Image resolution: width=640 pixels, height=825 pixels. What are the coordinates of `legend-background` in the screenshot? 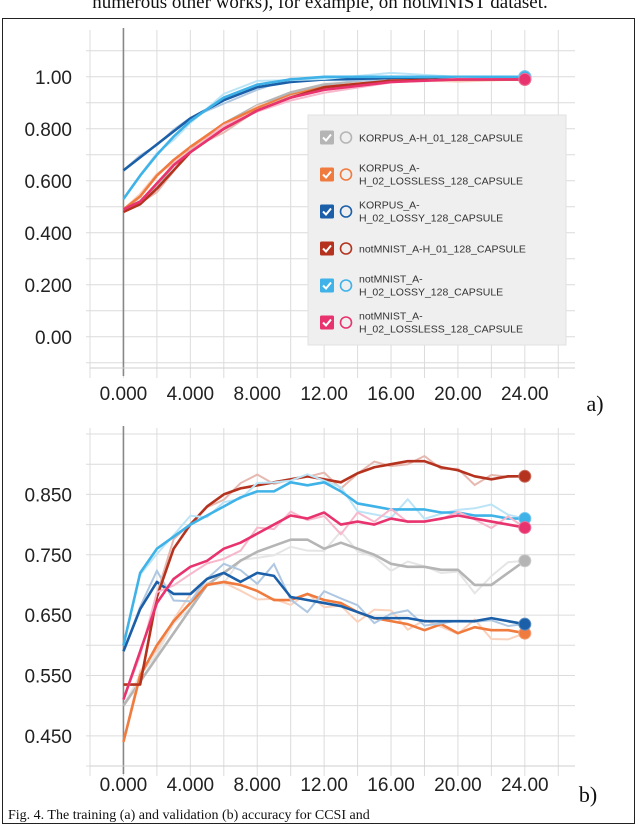 It's located at (437, 230).